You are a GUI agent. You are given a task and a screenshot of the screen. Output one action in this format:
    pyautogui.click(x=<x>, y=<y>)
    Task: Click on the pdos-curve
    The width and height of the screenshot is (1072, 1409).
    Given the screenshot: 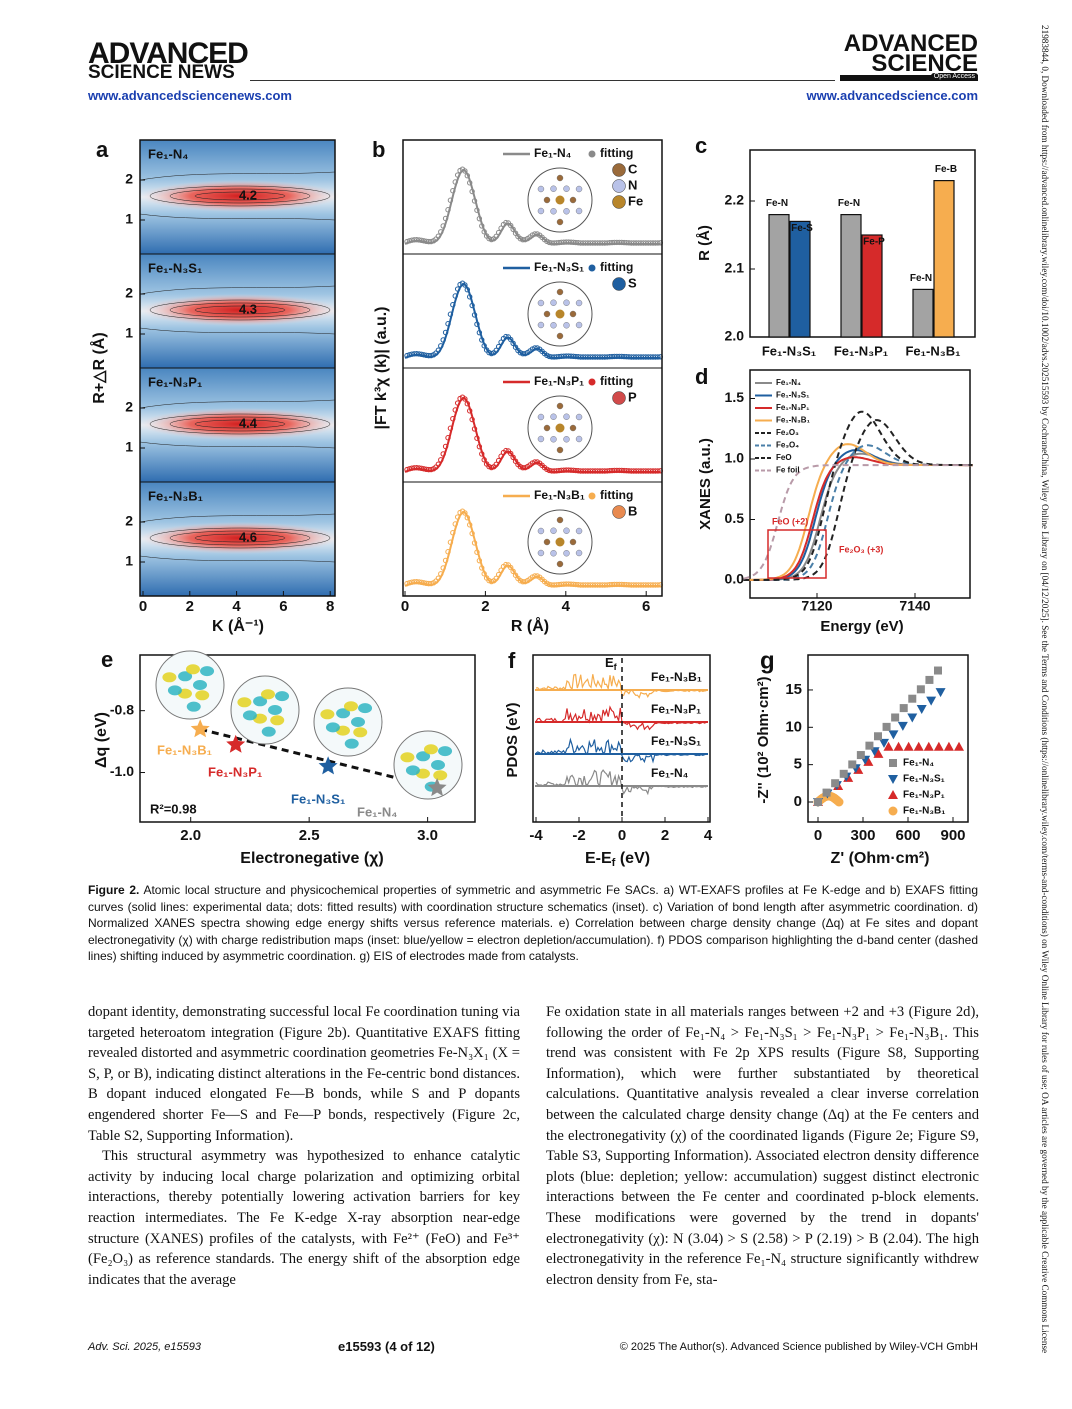 What is the action you would take?
    pyautogui.click(x=621, y=718)
    